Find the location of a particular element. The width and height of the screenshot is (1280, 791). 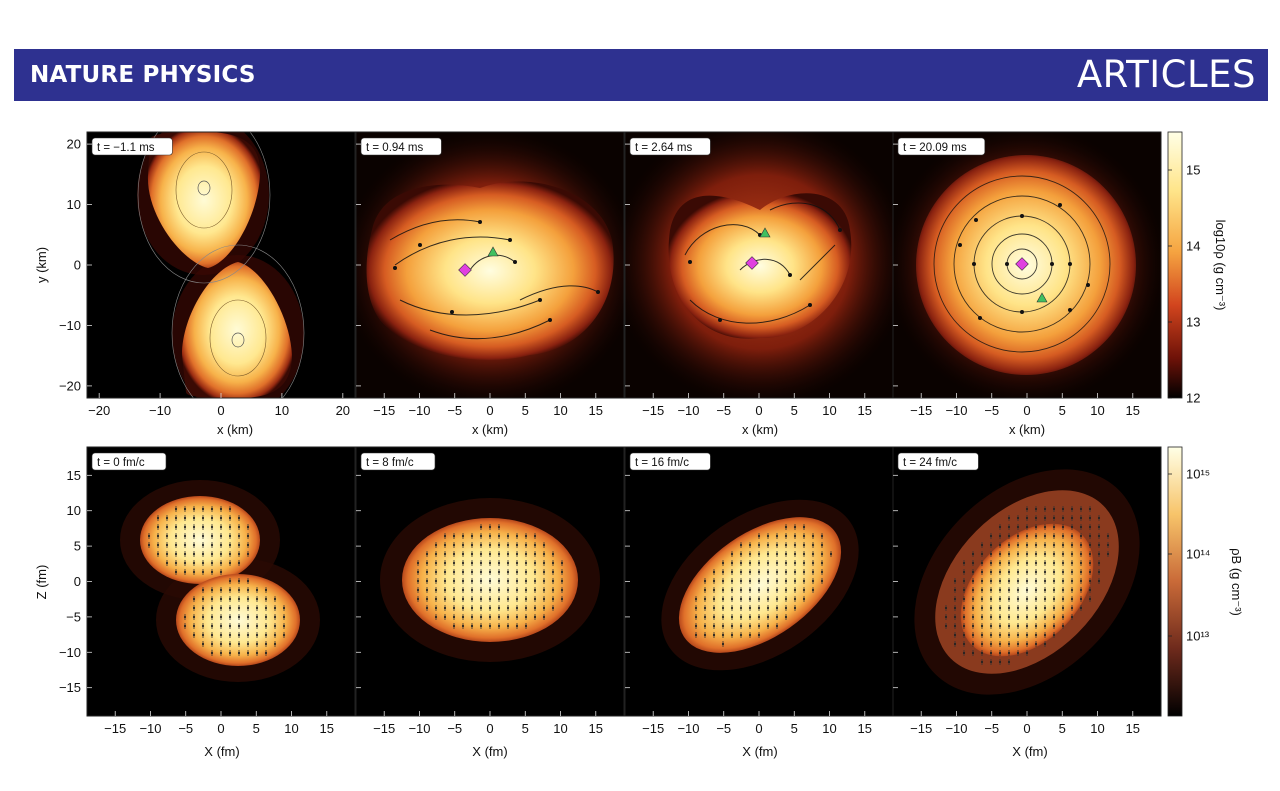

journal-name: NATURE PHYSICS is located at coordinates (143, 75).